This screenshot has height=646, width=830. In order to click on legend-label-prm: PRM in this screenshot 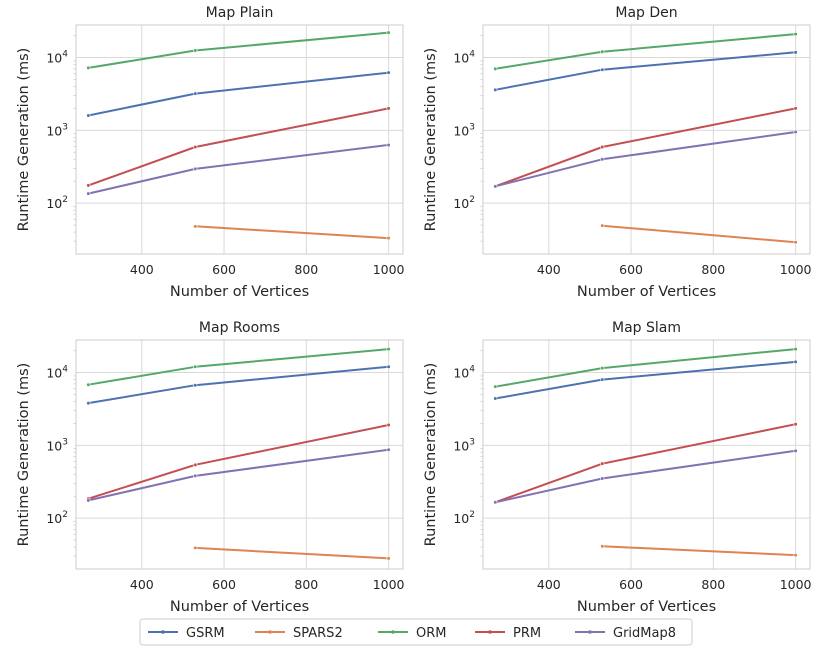, I will do `click(527, 633)`.